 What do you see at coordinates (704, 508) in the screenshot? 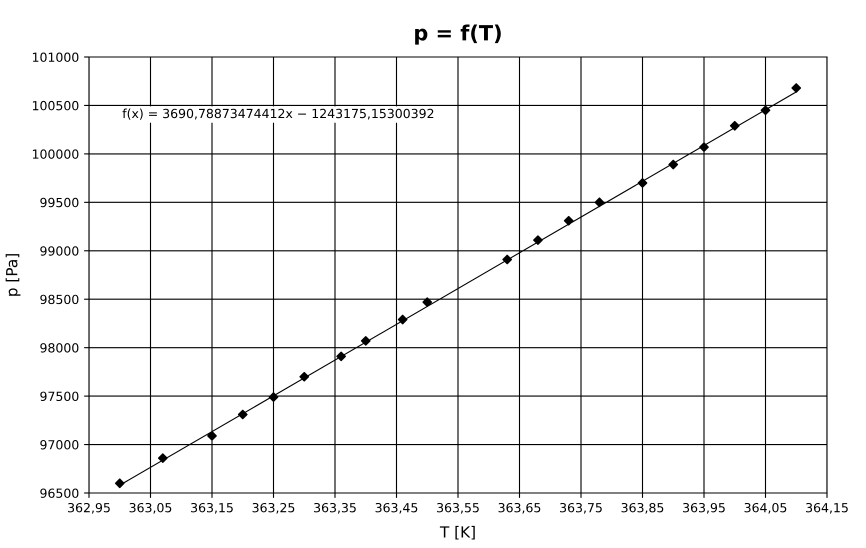
I see `x-tick-label: 363,95` at bounding box center [704, 508].